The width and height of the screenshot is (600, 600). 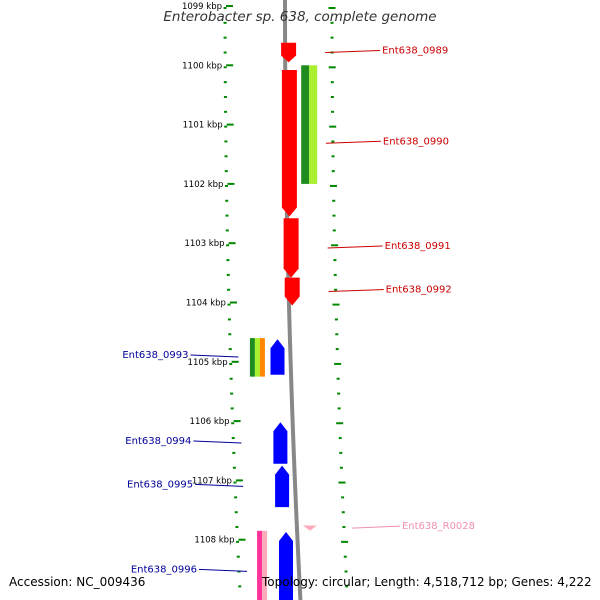 What do you see at coordinates (164, 569) in the screenshot?
I see `gene-label: Ent638_0996` at bounding box center [164, 569].